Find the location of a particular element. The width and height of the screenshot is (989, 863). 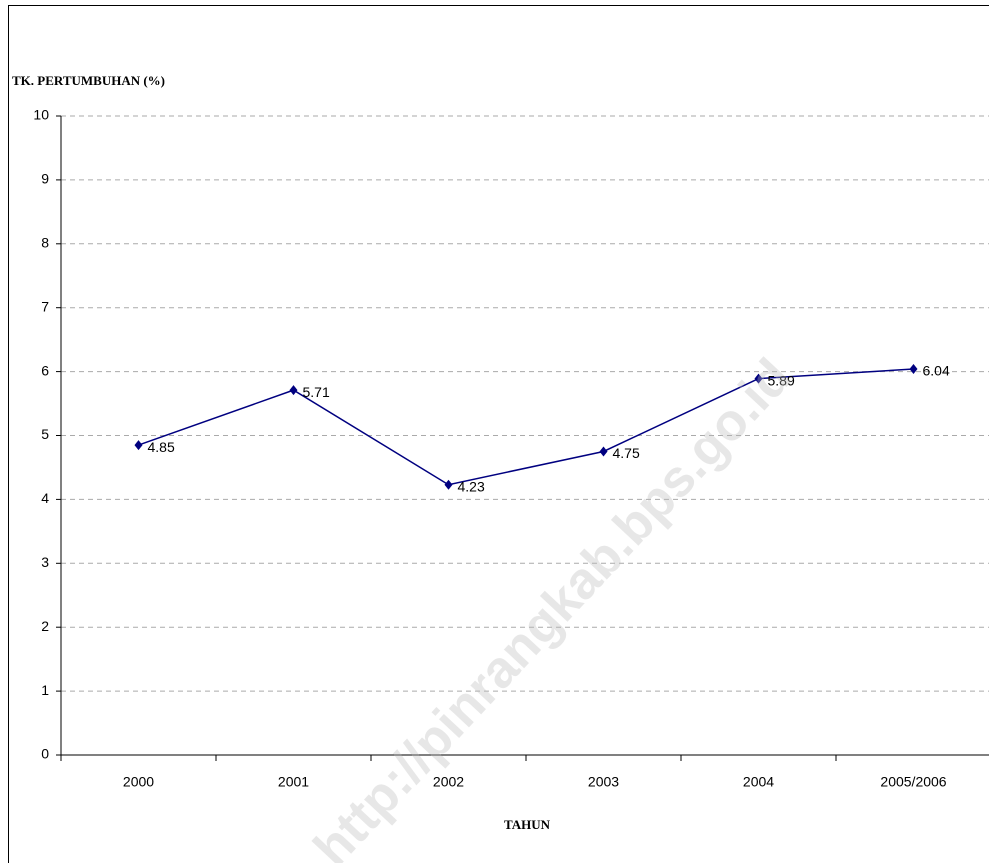

y-tick-label: 9 is located at coordinates (45, 179).